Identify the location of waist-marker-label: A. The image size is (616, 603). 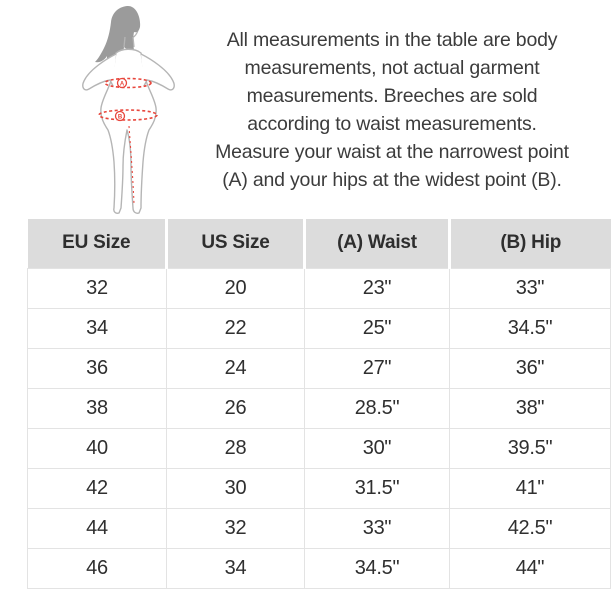
(122, 85).